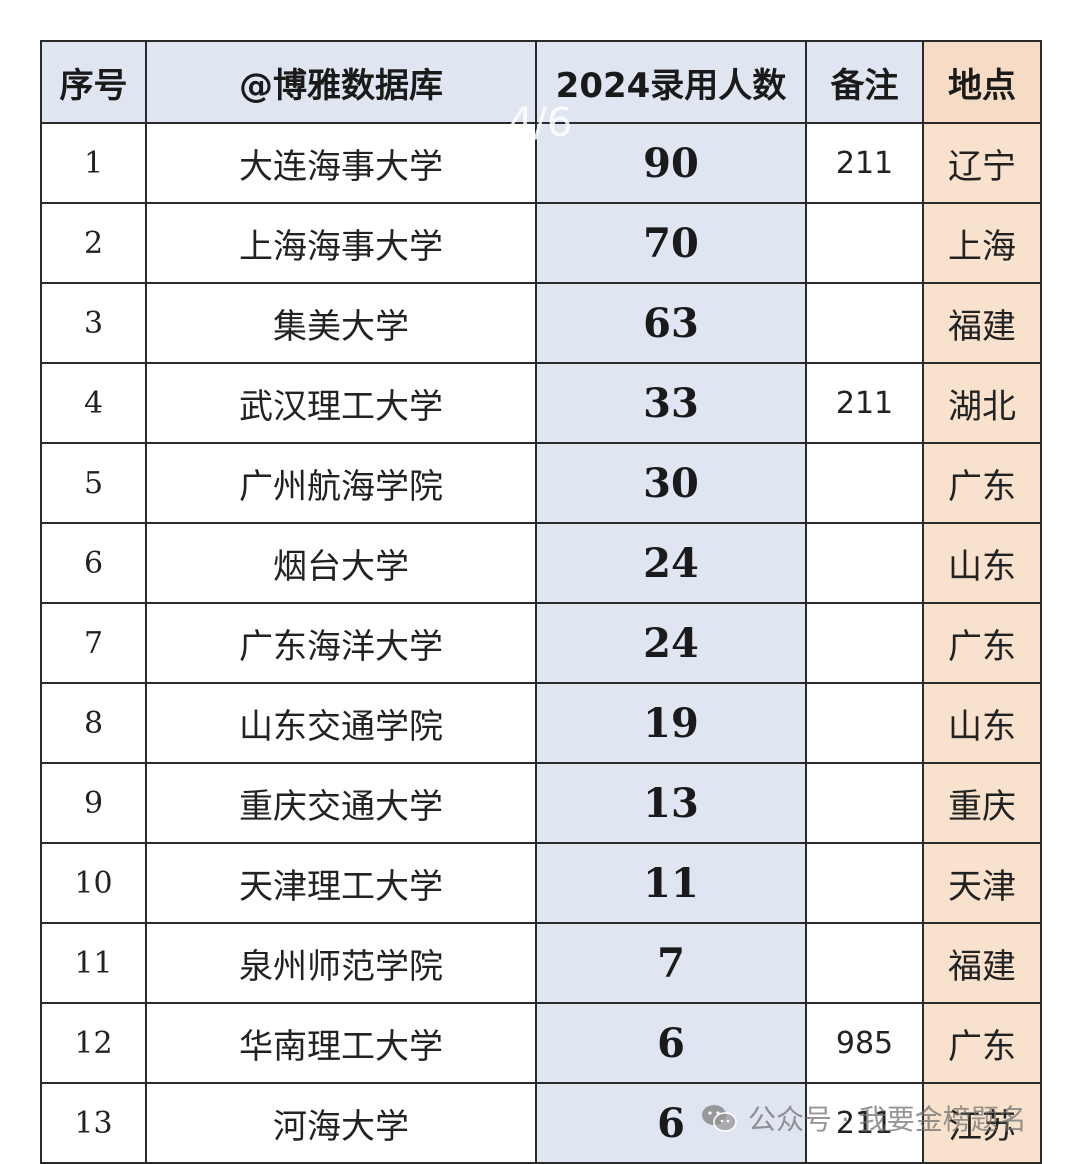 The height and width of the screenshot is (1164, 1080). I want to click on cell-location: 上海, so click(982, 243).